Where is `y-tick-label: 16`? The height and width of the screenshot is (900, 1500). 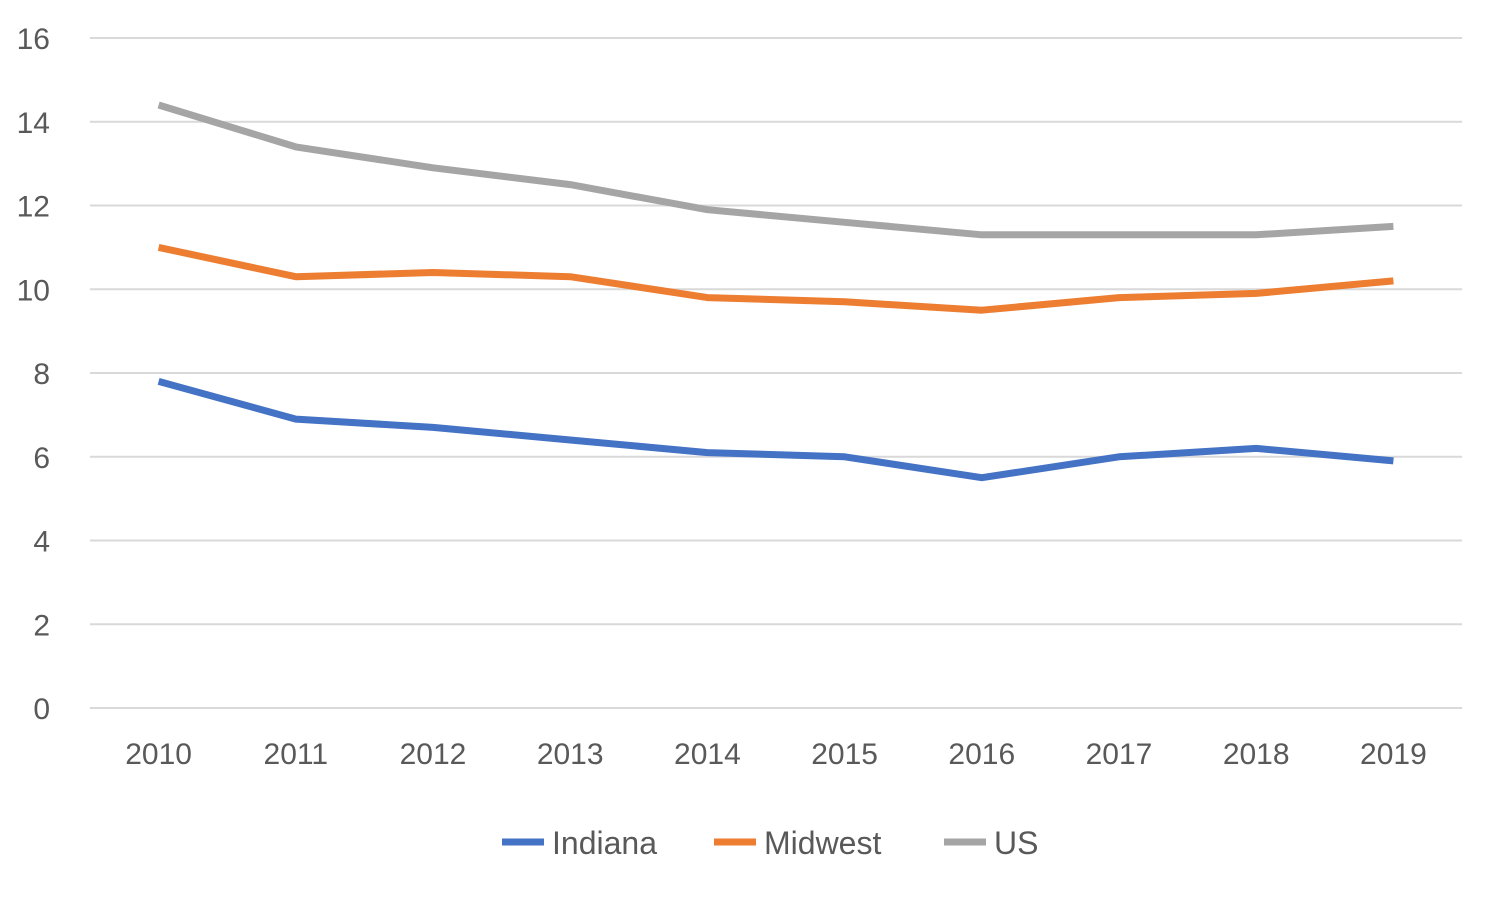
y-tick-label: 16 is located at coordinates (33, 39).